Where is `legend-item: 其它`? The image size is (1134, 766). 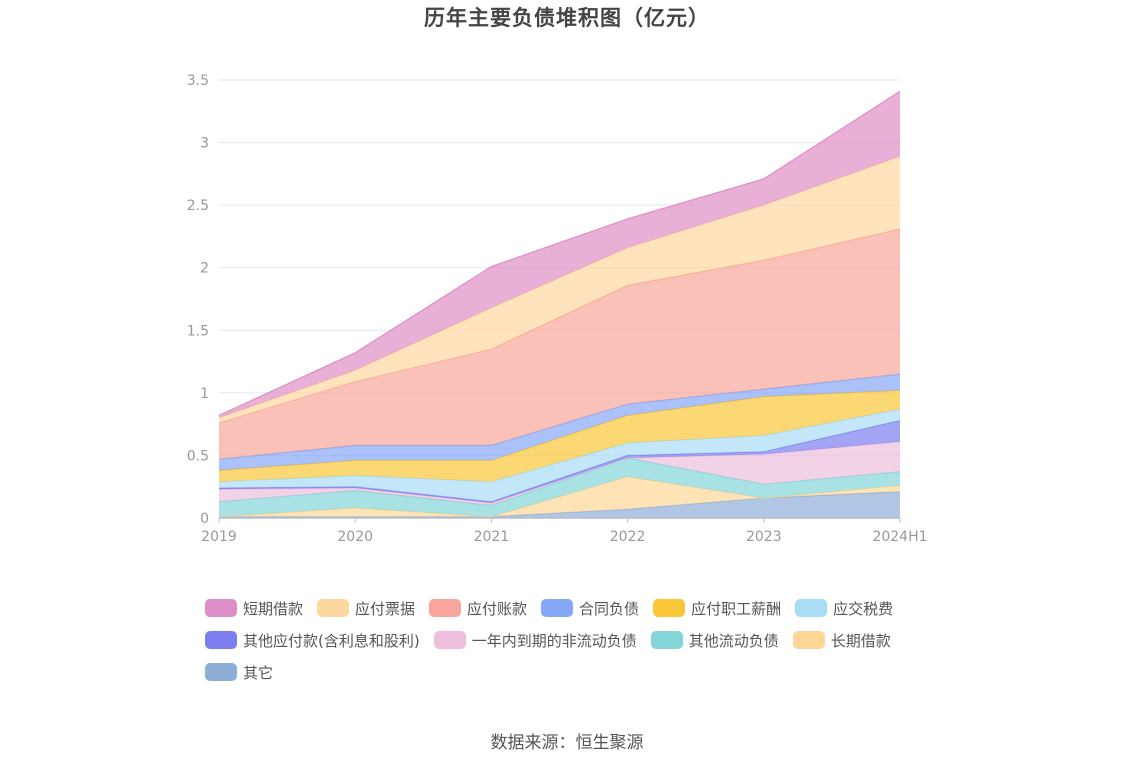
legend-item: 其它 is located at coordinates (239, 672).